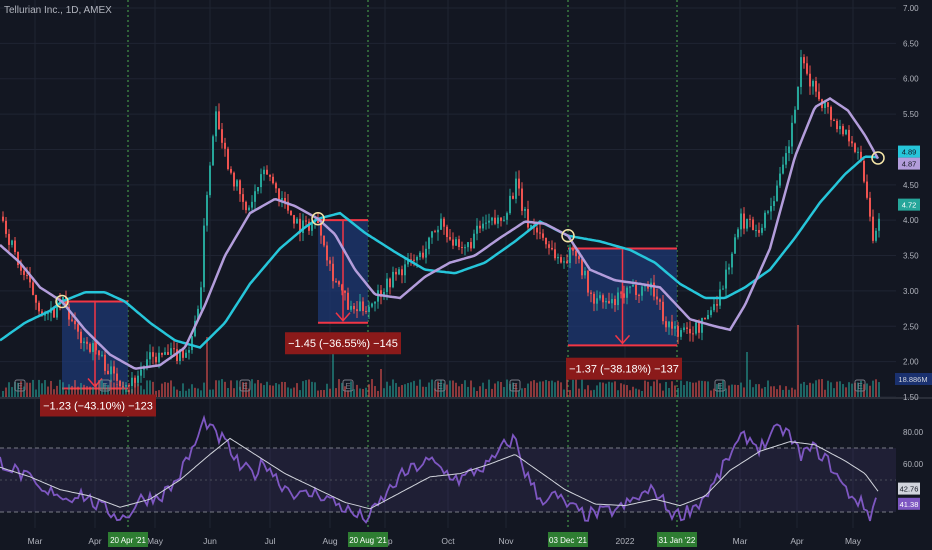  What do you see at coordinates (909, 204) in the screenshot?
I see `last-price-tag-bg` at bounding box center [909, 204].